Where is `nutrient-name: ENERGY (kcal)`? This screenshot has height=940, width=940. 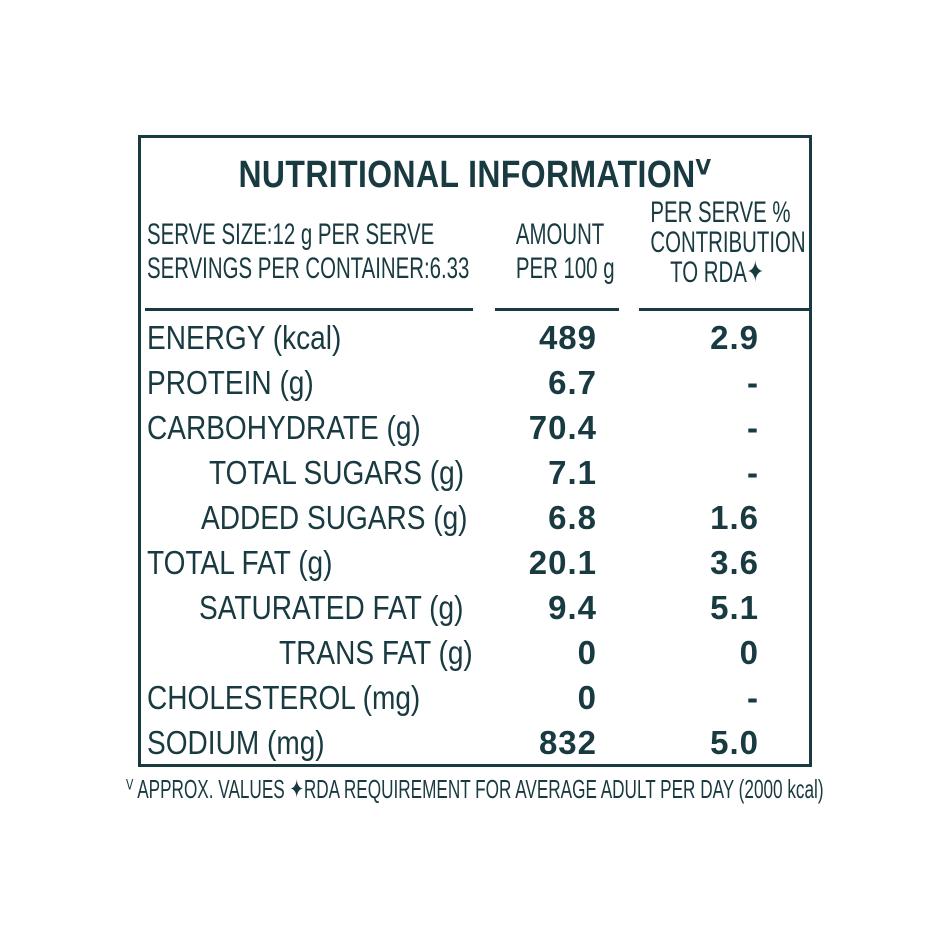 nutrient-name: ENERGY (kcal) is located at coordinates (244, 337).